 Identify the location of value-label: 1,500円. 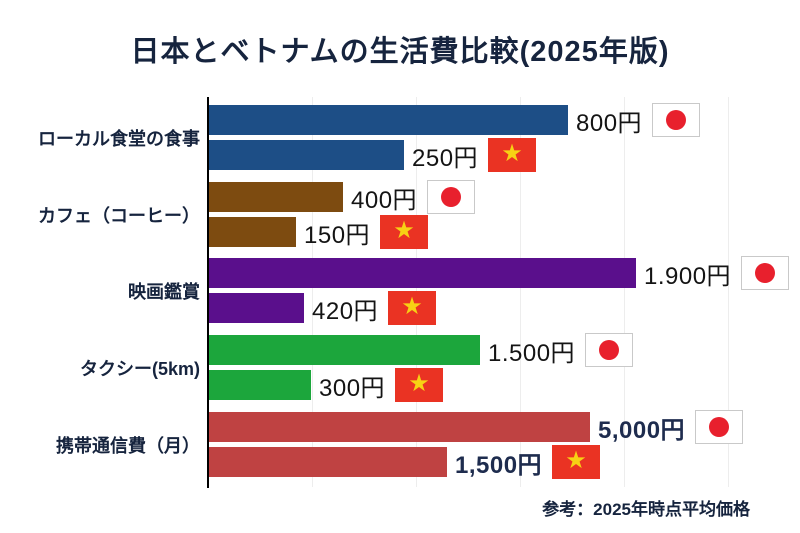
(499, 465).